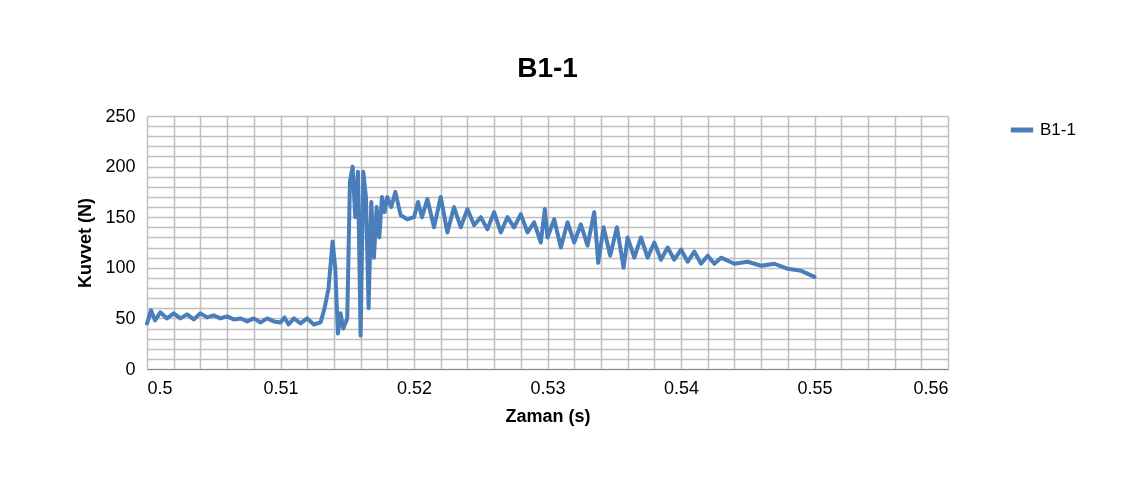  What do you see at coordinates (547, 67) in the screenshot?
I see `chart-title: B1-1` at bounding box center [547, 67].